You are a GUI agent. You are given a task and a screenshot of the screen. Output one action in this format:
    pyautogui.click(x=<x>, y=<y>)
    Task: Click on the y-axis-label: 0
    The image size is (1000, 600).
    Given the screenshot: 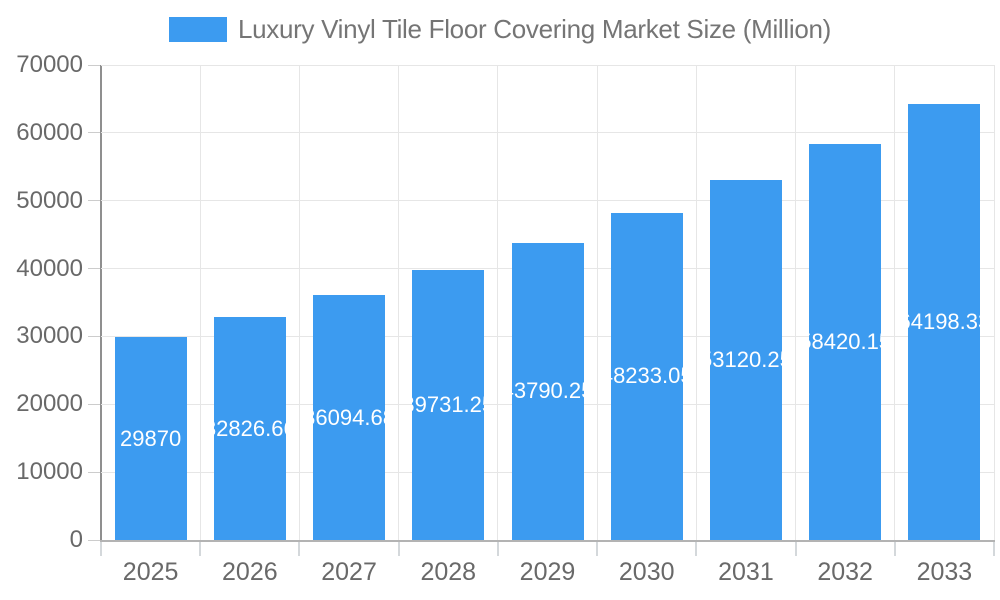 What is the action you would take?
    pyautogui.click(x=76, y=539)
    